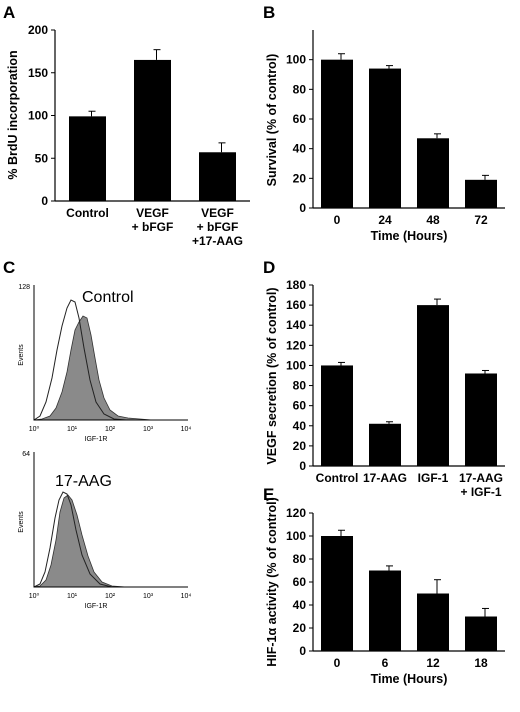 The height and width of the screenshot is (712, 520). I want to click on chart-b-xlabel: Time (Hours), so click(409, 236).